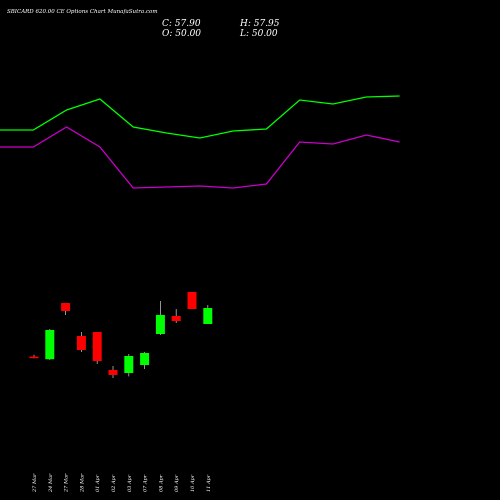 This screenshot has width=500, height=500. I want to click on x-tick-label: 09 Apr, so click(177, 483).